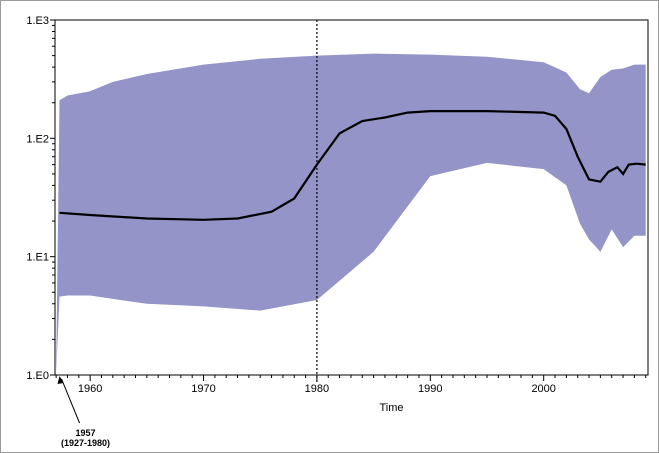  What do you see at coordinates (351, 385) in the screenshot?
I see `x-axis: 1960 1970 1980 1990 2000` at bounding box center [351, 385].